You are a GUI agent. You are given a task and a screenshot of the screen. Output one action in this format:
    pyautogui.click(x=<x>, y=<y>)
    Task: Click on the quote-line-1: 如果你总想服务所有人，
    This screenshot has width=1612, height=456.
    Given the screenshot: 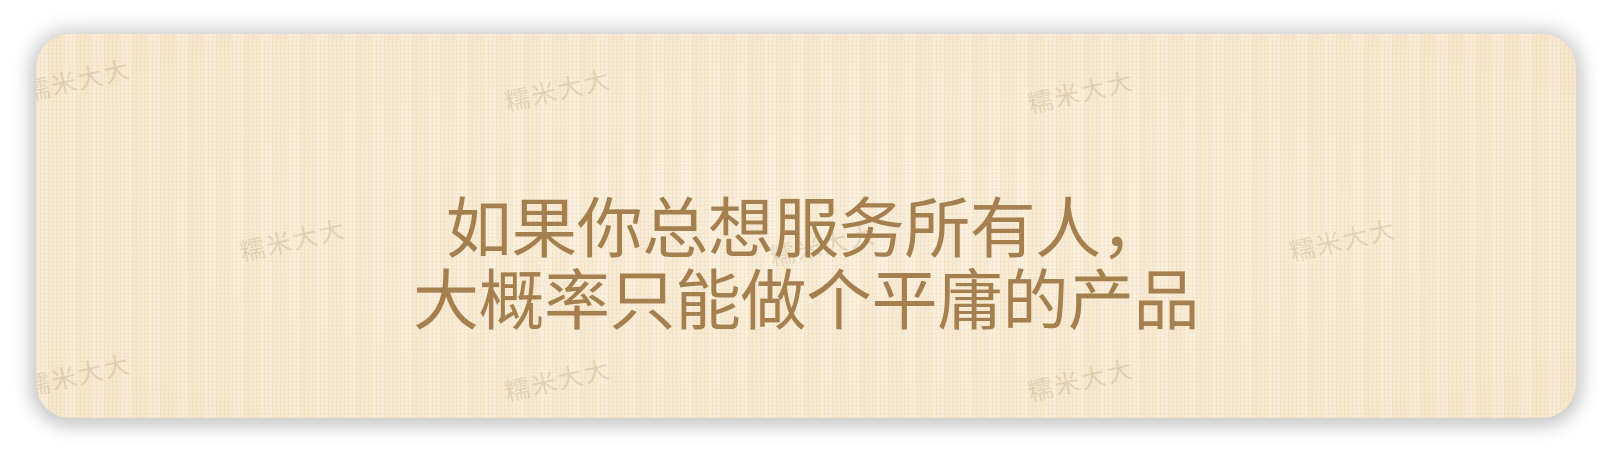 What is the action you would take?
    pyautogui.click(x=806, y=229)
    